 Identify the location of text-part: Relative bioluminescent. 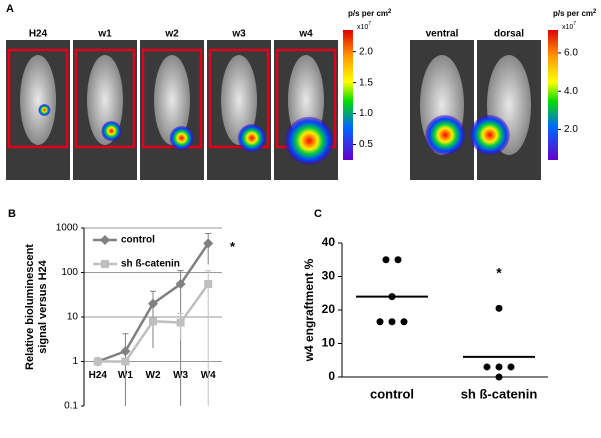
(30, 307).